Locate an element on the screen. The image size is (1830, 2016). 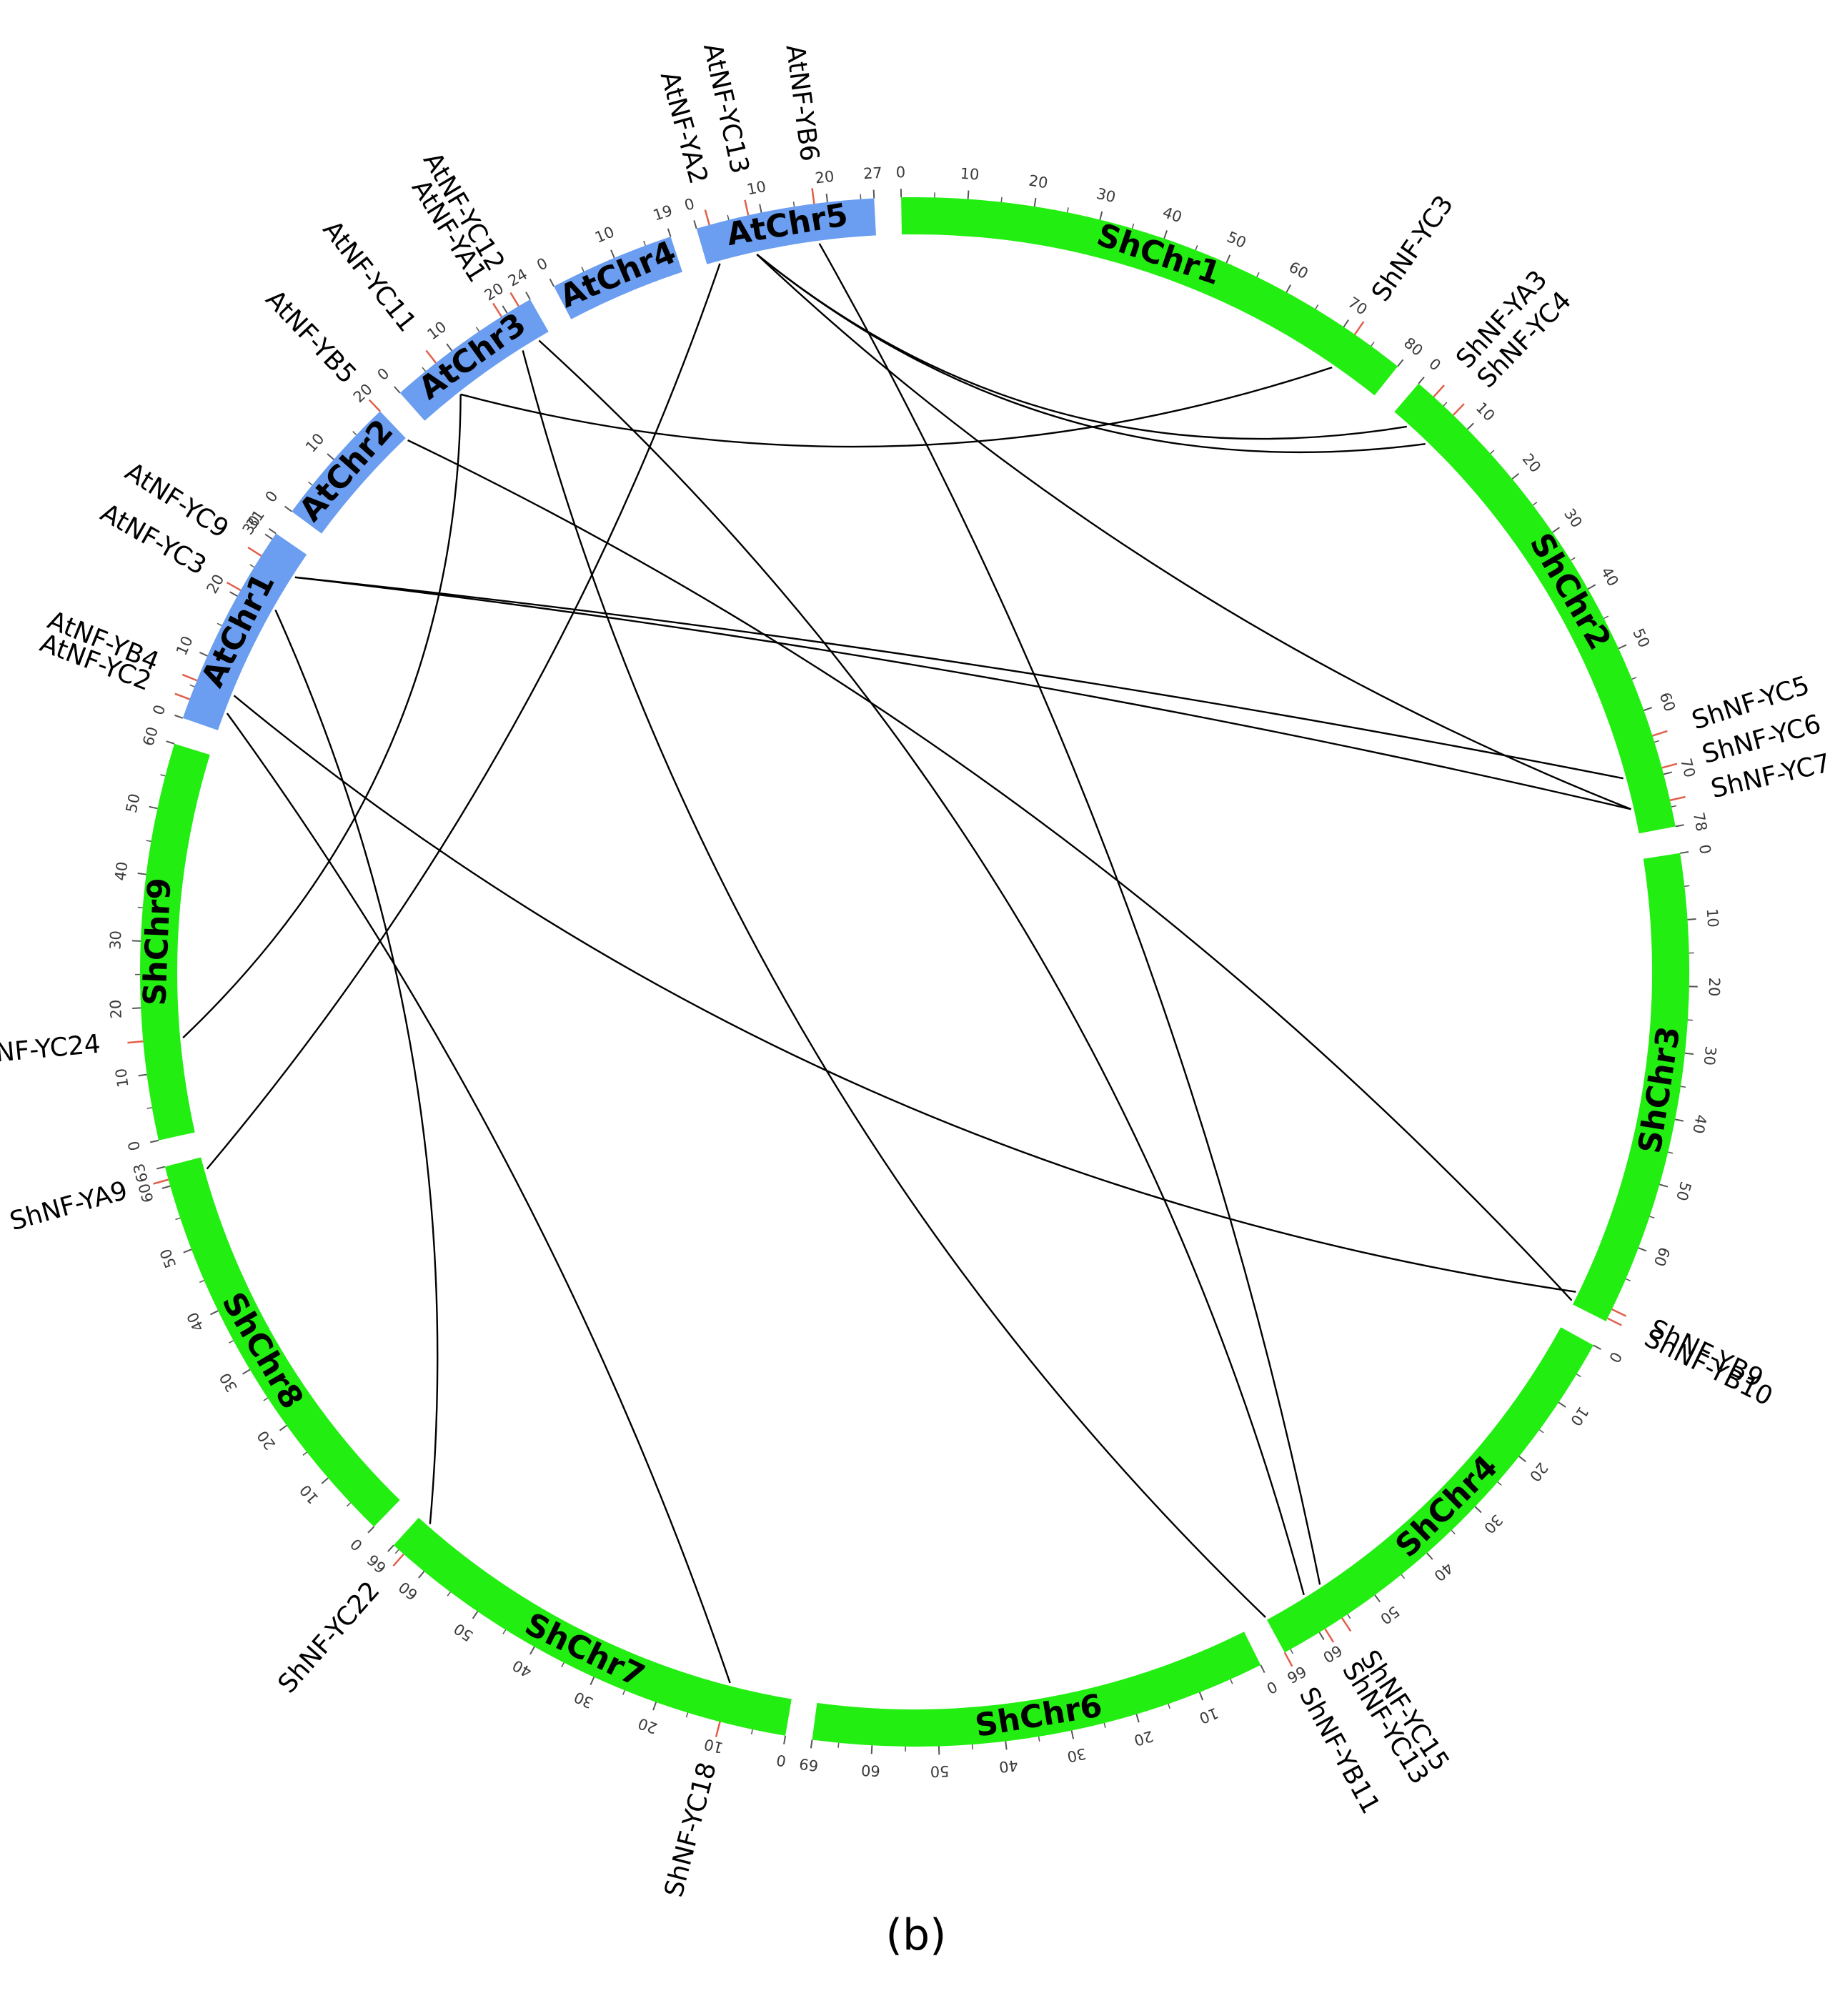
gene-label-shnf-yc18: ShNF-YC18 is located at coordinates (691, 1829).